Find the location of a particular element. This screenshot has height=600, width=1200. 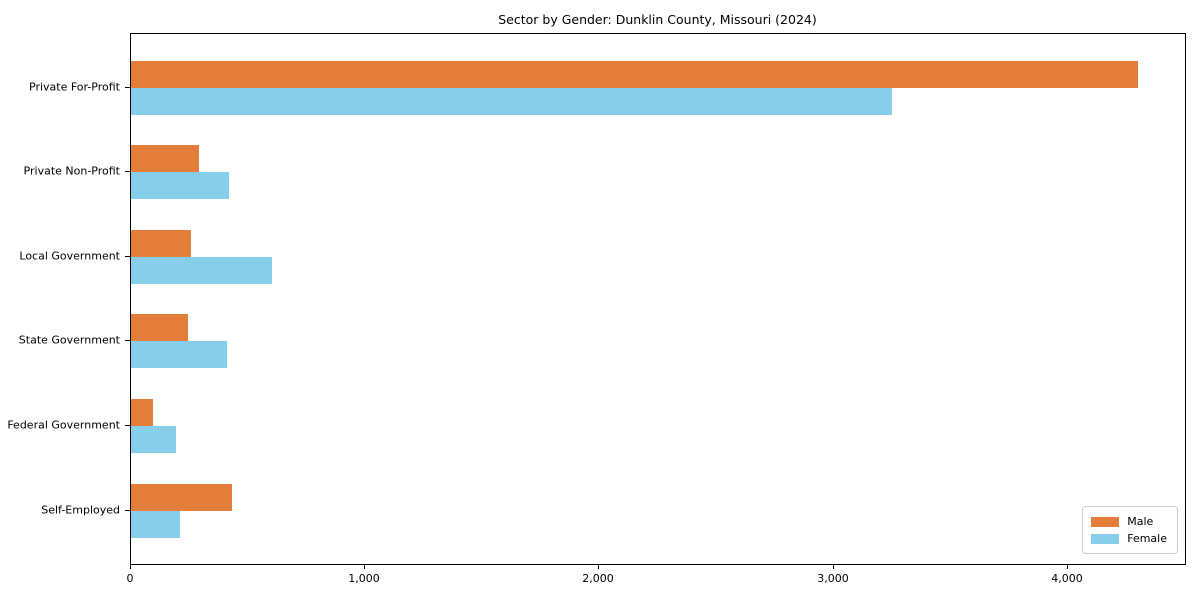

bar-female-private-non-profit is located at coordinates (180, 186).